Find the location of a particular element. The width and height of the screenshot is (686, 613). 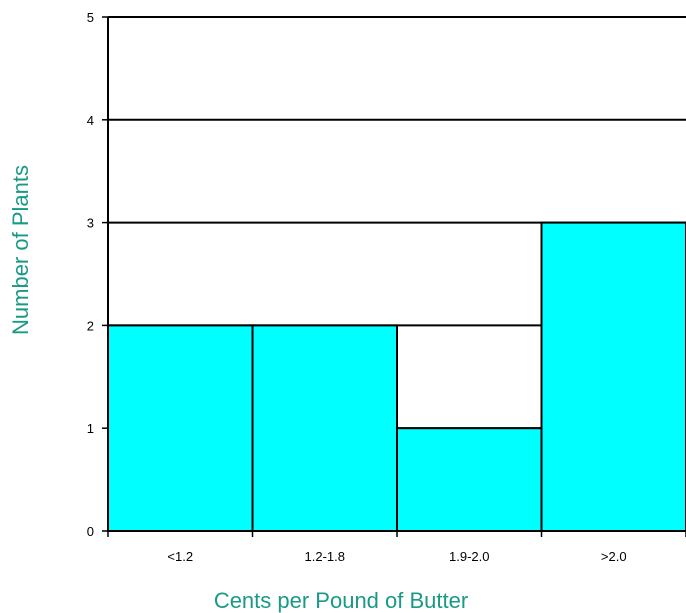

y-tick-label: 3 is located at coordinates (90, 223).